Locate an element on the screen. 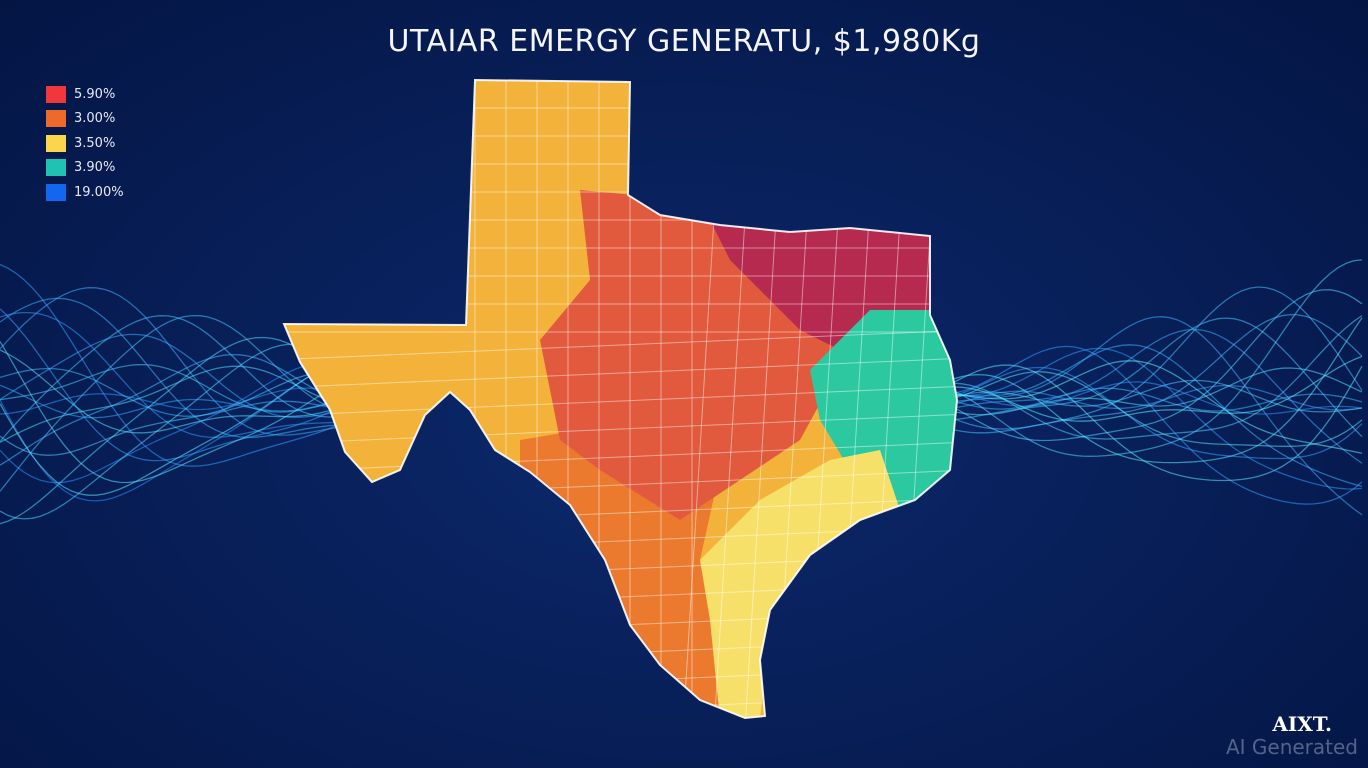 The image size is (1368, 768). legend-item: 3.50% is located at coordinates (85, 143).